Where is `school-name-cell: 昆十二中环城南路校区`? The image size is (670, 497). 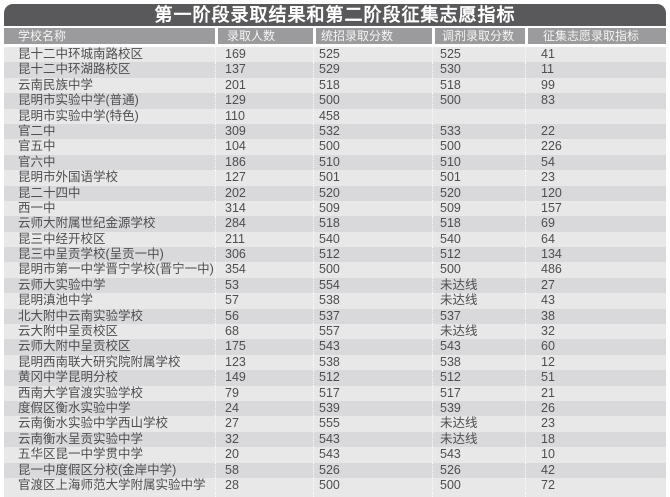
school-name-cell: 昆十二中环城南路校区 is located at coordinates (109, 55).